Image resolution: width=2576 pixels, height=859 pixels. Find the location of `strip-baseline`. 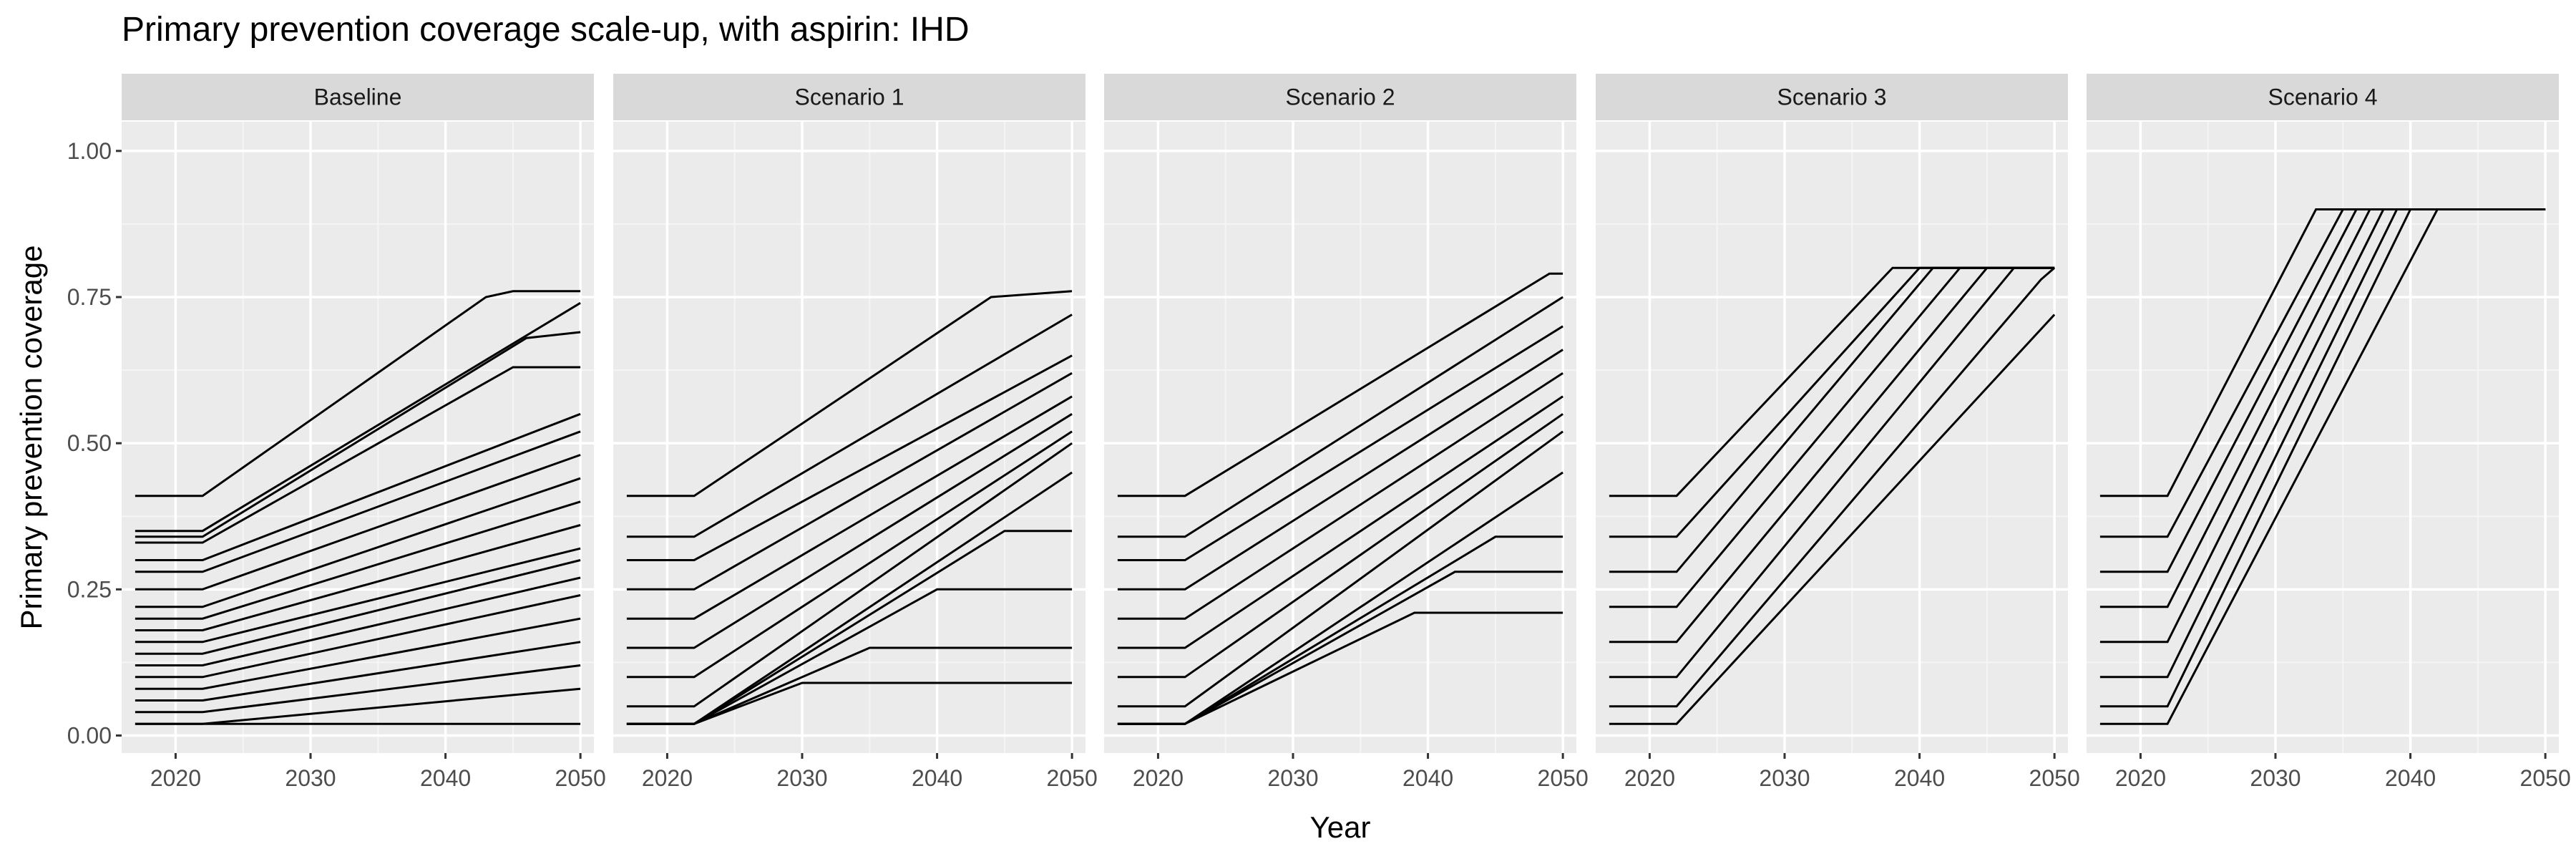

strip-baseline is located at coordinates (358, 97).